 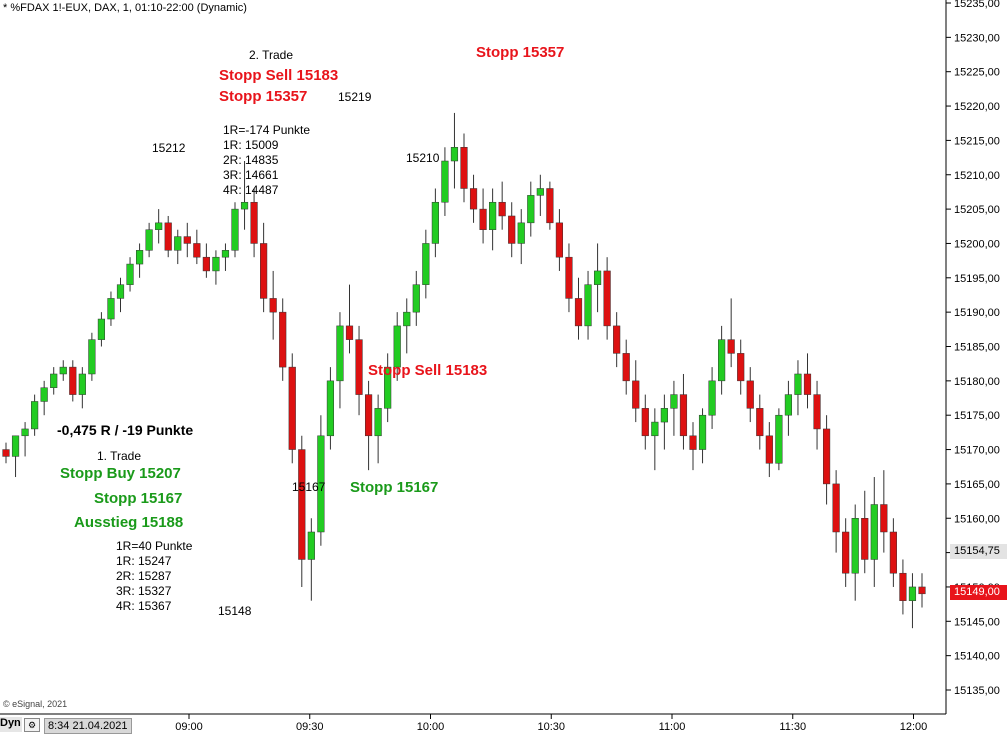 What do you see at coordinates (189, 727) in the screenshot?
I see `time-tick-label: 09:00` at bounding box center [189, 727].